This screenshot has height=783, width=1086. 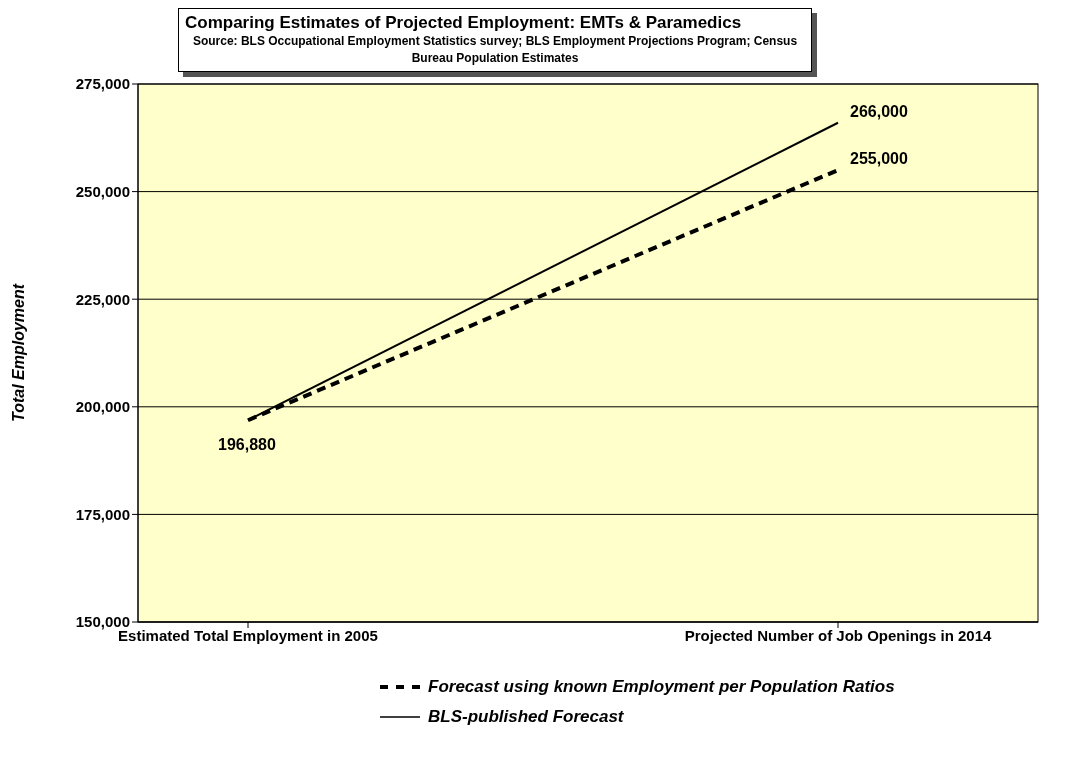 I want to click on y-axis-title: Total Employment, so click(x=18, y=353).